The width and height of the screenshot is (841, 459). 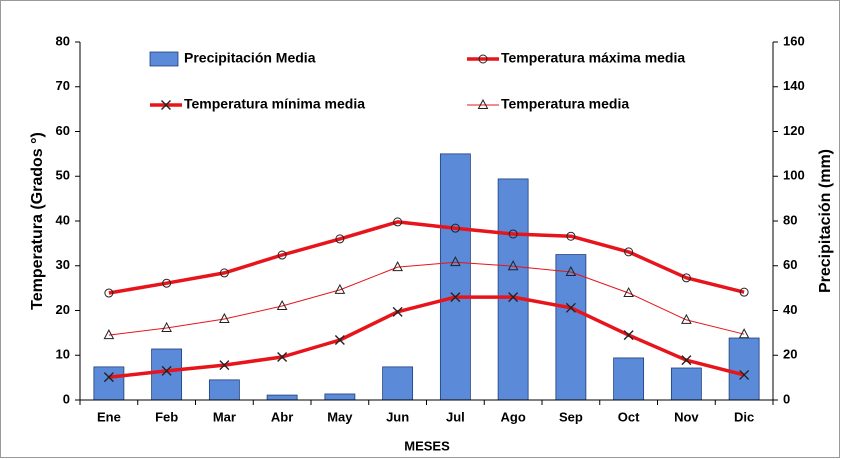 What do you see at coordinates (63, 309) in the screenshot?
I see `y-tick-label: 20` at bounding box center [63, 309].